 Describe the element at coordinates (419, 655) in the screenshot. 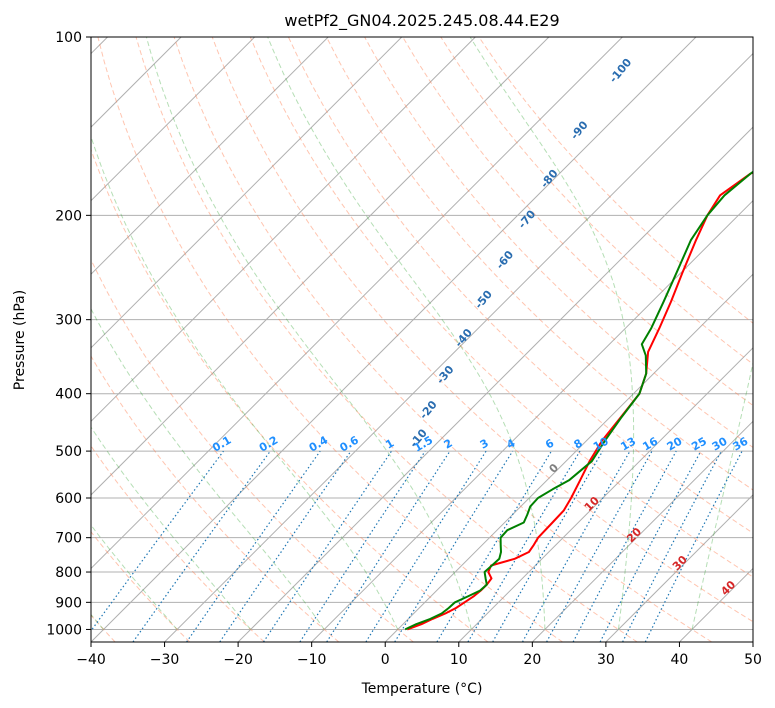

I see `x-axis: −40 −30 −20 −10 0 10 20 30 40 50` at that location.